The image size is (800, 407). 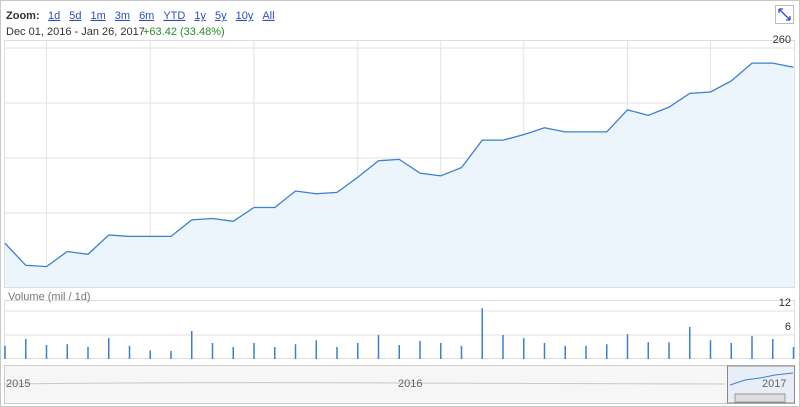 What do you see at coordinates (184, 32) in the screenshot?
I see `price-change: +63.42 (33.48%)` at bounding box center [184, 32].